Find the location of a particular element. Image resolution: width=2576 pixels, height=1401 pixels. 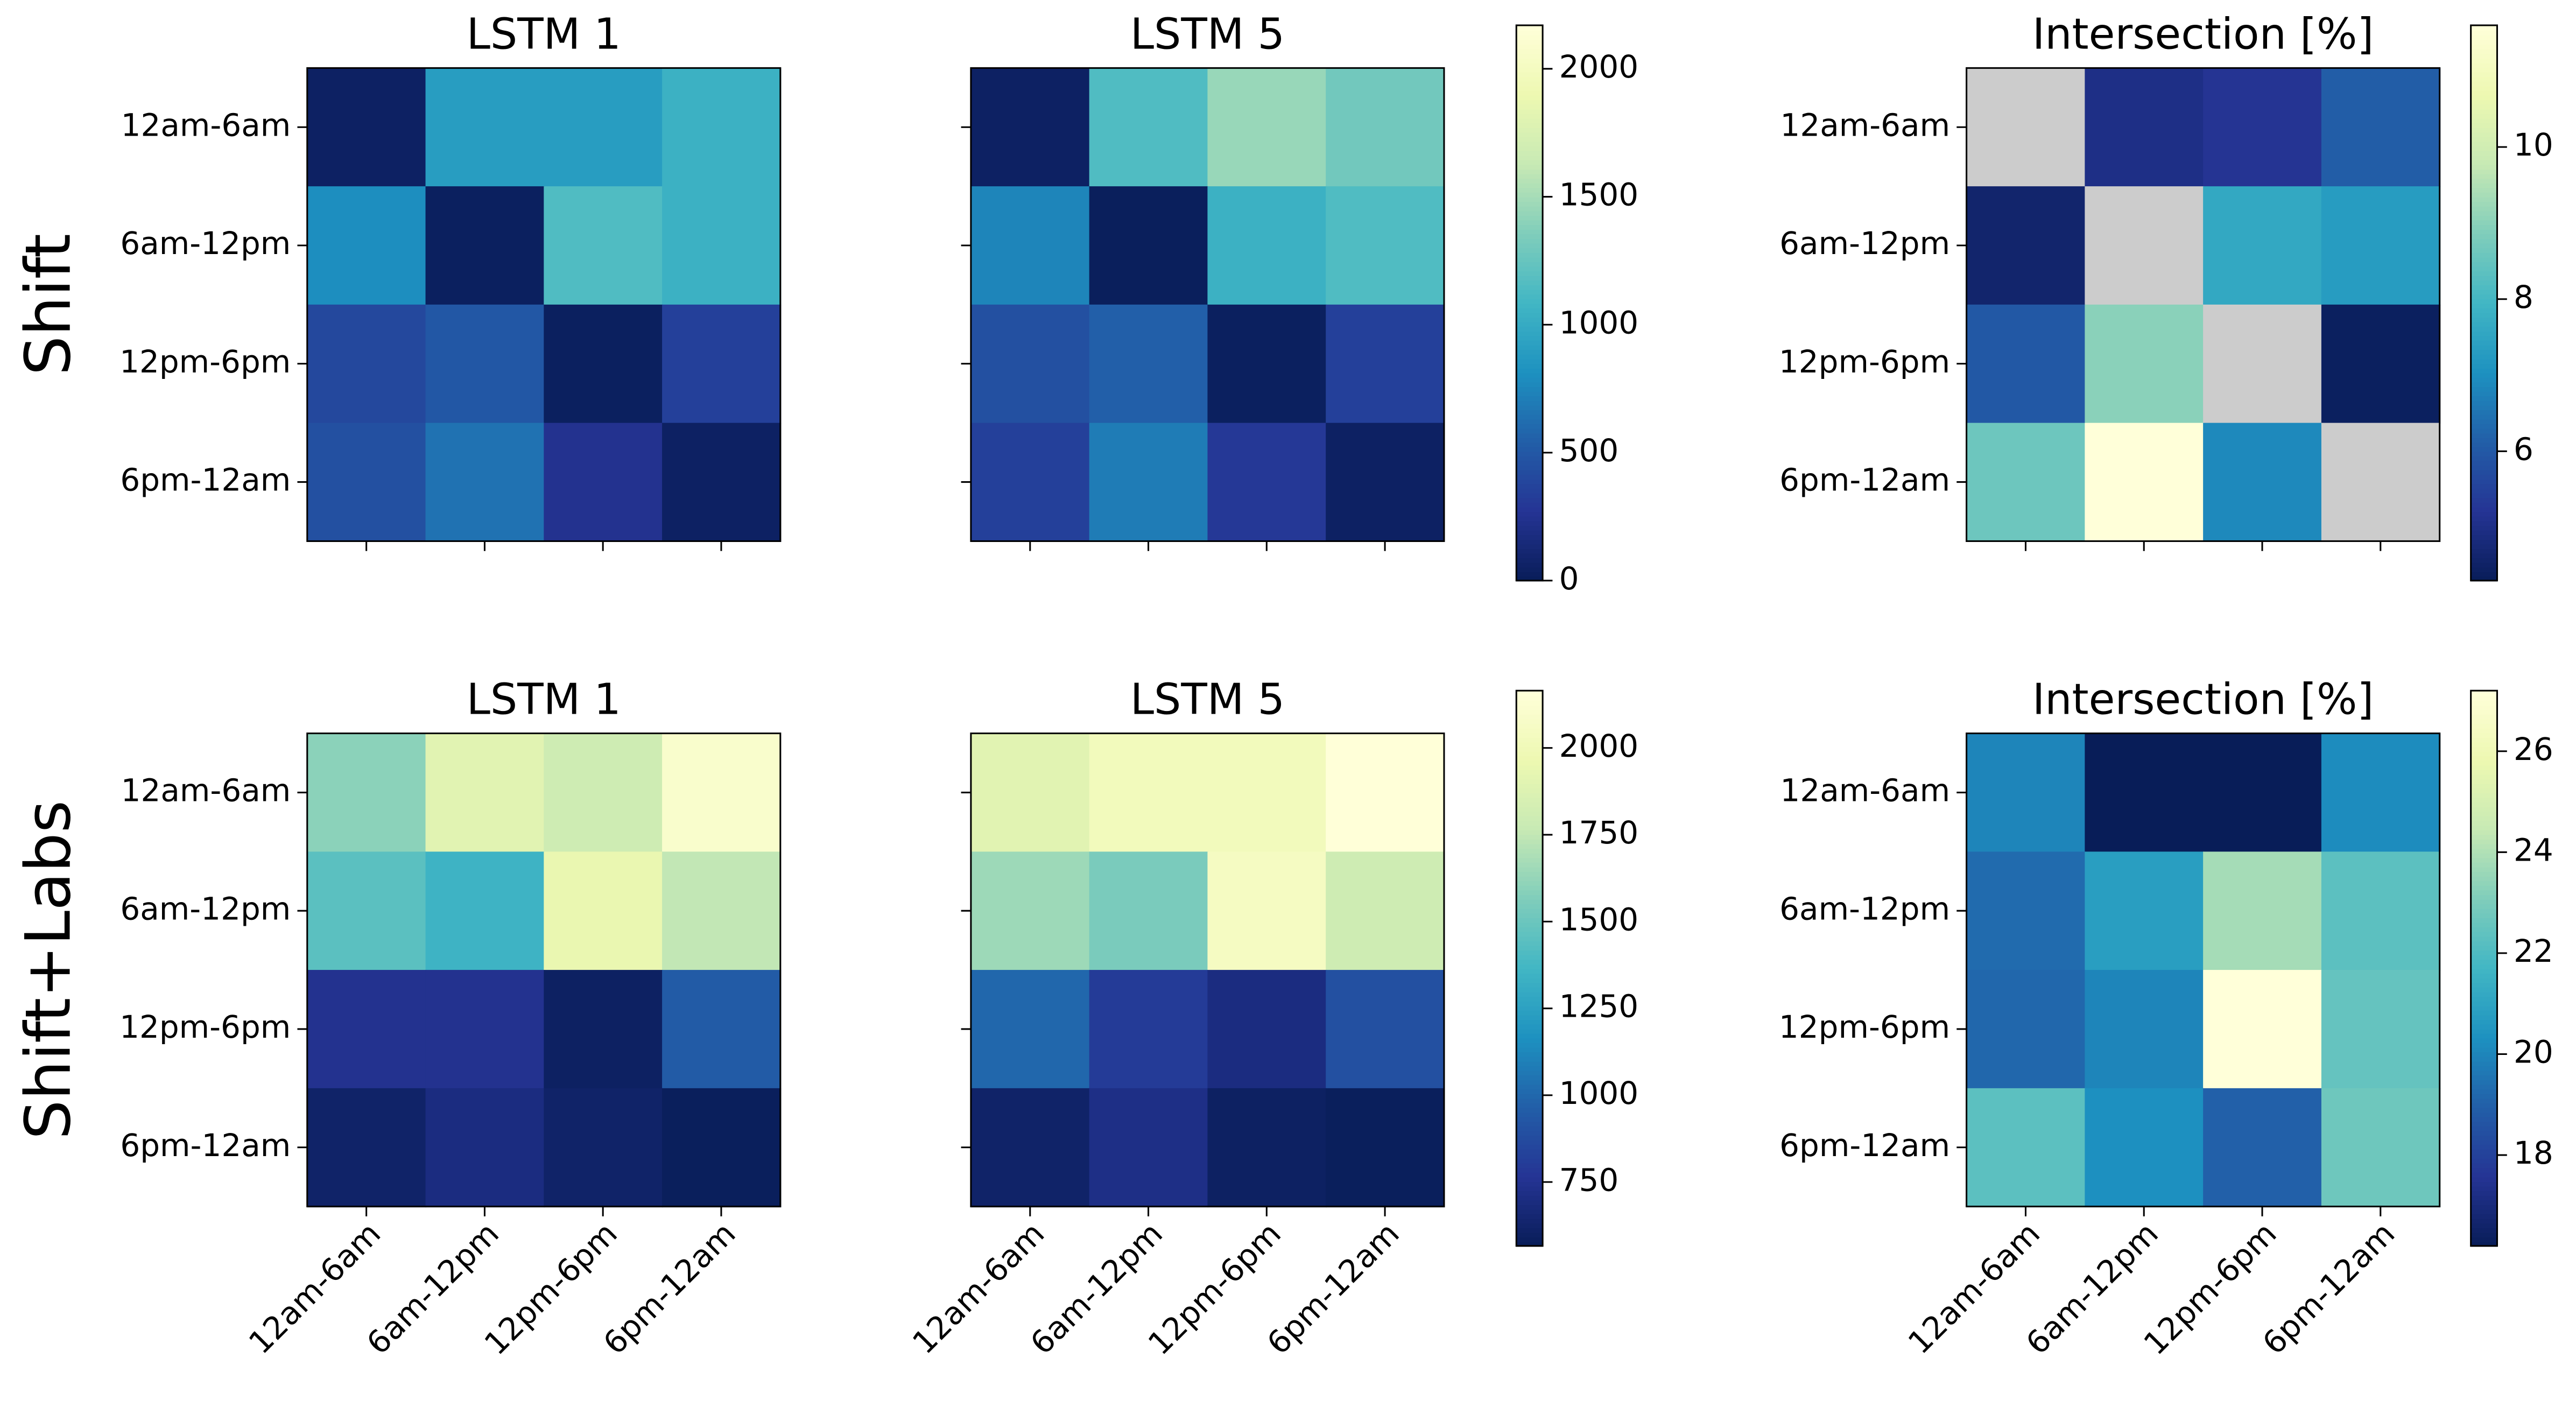

plot-frame is located at coordinates (544, 970).